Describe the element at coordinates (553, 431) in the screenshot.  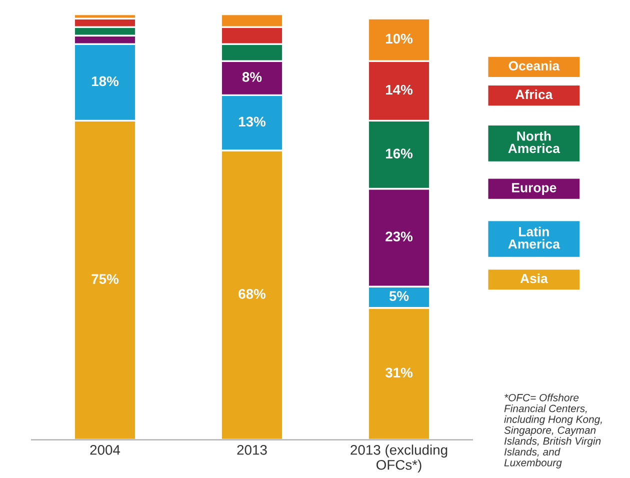
I see `text: *OFC= Offshore Financial Centers, including Hong Kong, Singapore, Cayman Islands, British Virgin Islands, and Luxembourg` at that location.